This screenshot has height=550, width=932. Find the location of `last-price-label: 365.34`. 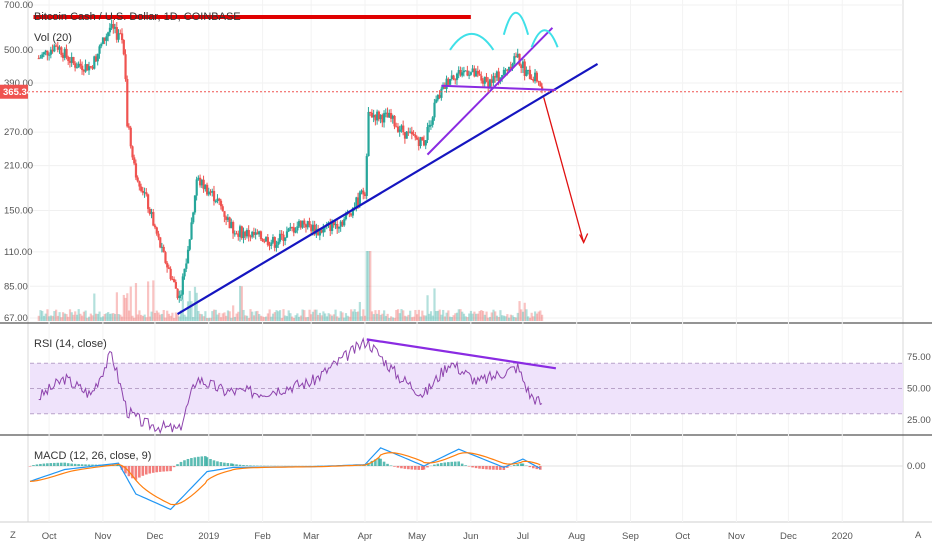

last-price-label: 365.34 is located at coordinates (18, 92).